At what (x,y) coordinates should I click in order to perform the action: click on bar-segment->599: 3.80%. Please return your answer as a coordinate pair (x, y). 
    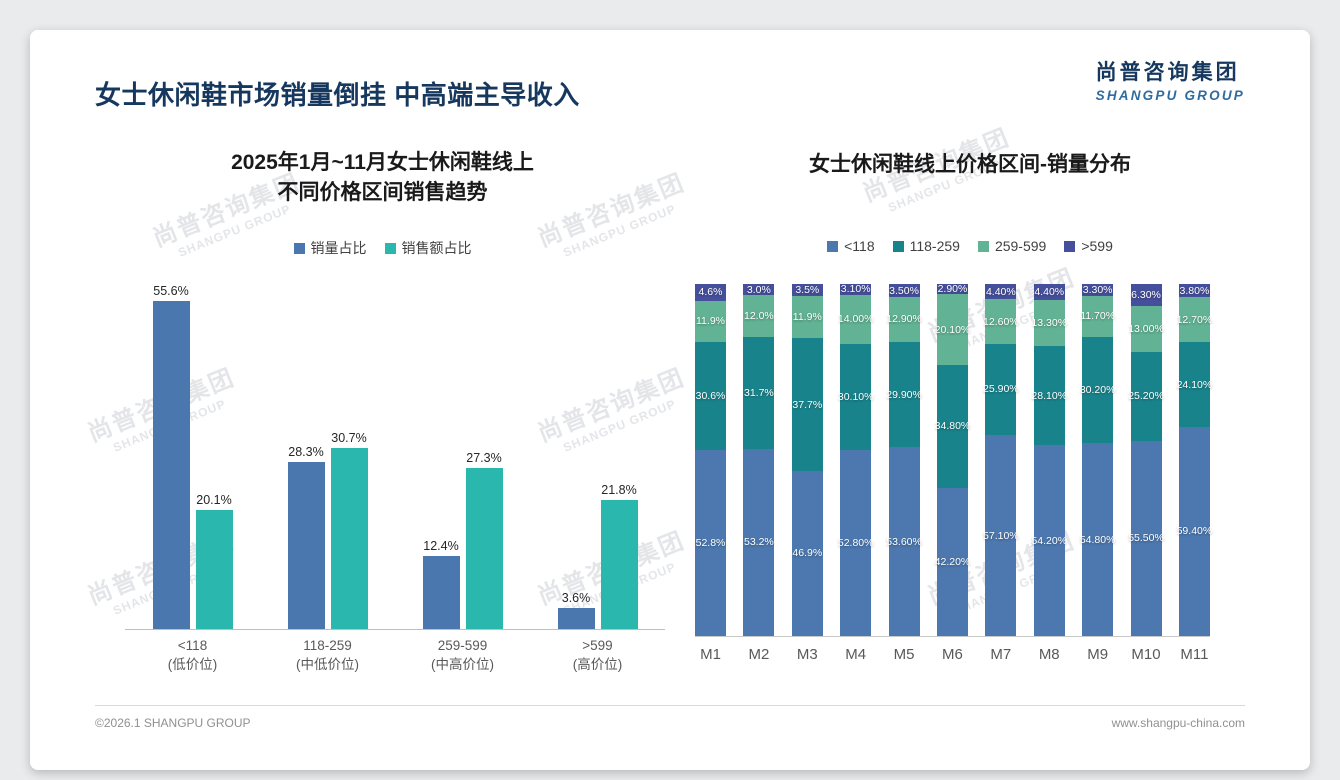
    Looking at the image, I should click on (1194, 291).